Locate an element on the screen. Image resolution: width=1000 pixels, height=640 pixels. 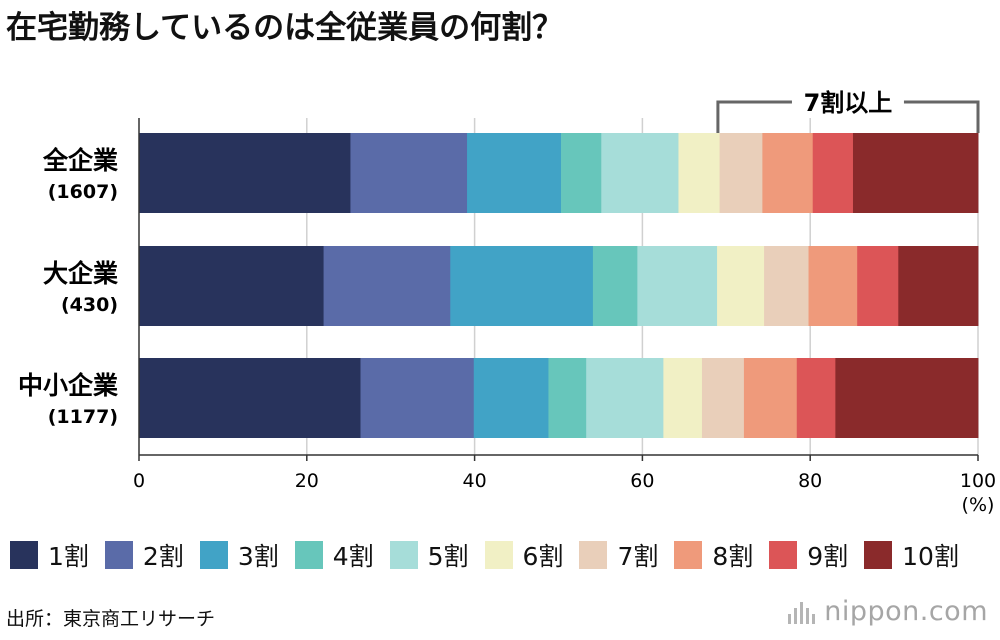
x-tick-label: 0 is located at coordinates (139, 481).